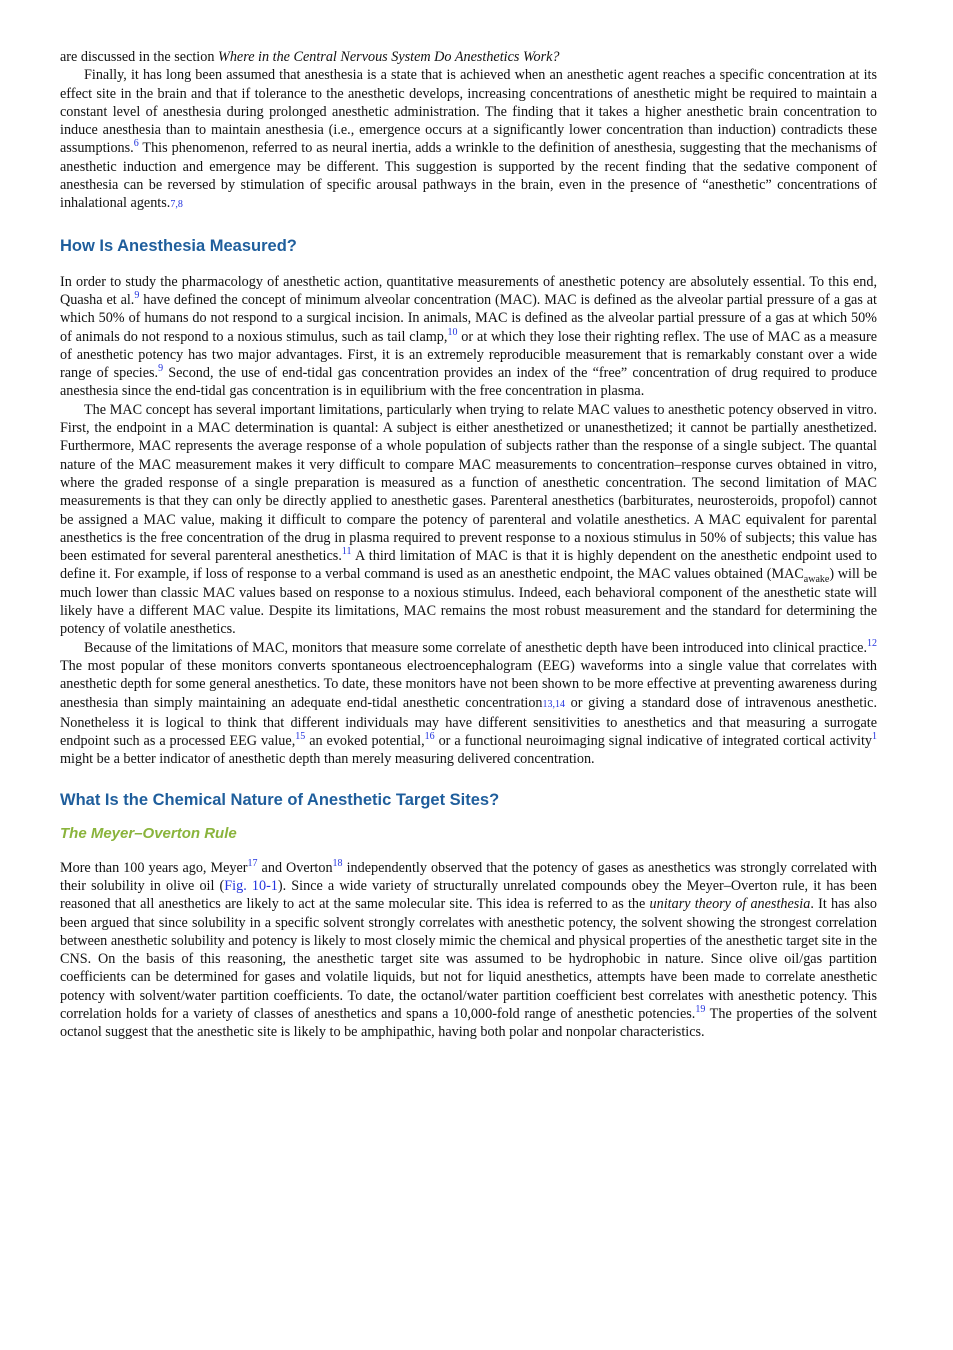 This screenshot has height=1350, width=953. What do you see at coordinates (251, 885) in the screenshot?
I see `figure-link: Fig. 10-1` at bounding box center [251, 885].